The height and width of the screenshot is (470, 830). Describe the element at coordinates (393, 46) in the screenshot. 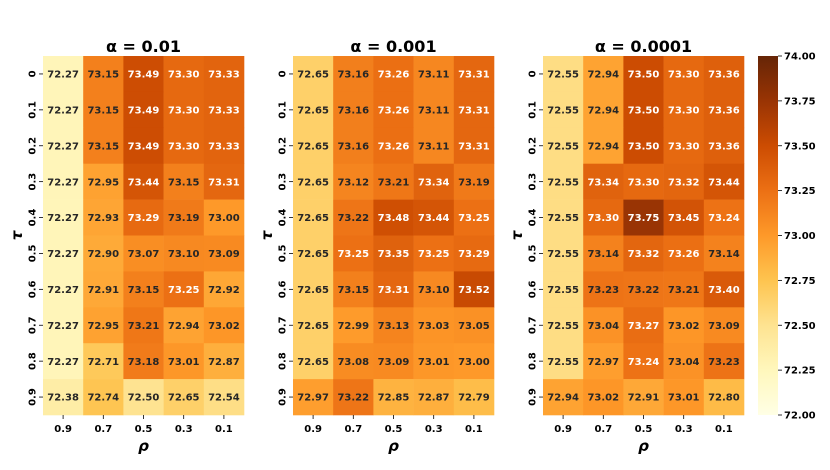

I see `panel-title: α = 0.001` at that location.